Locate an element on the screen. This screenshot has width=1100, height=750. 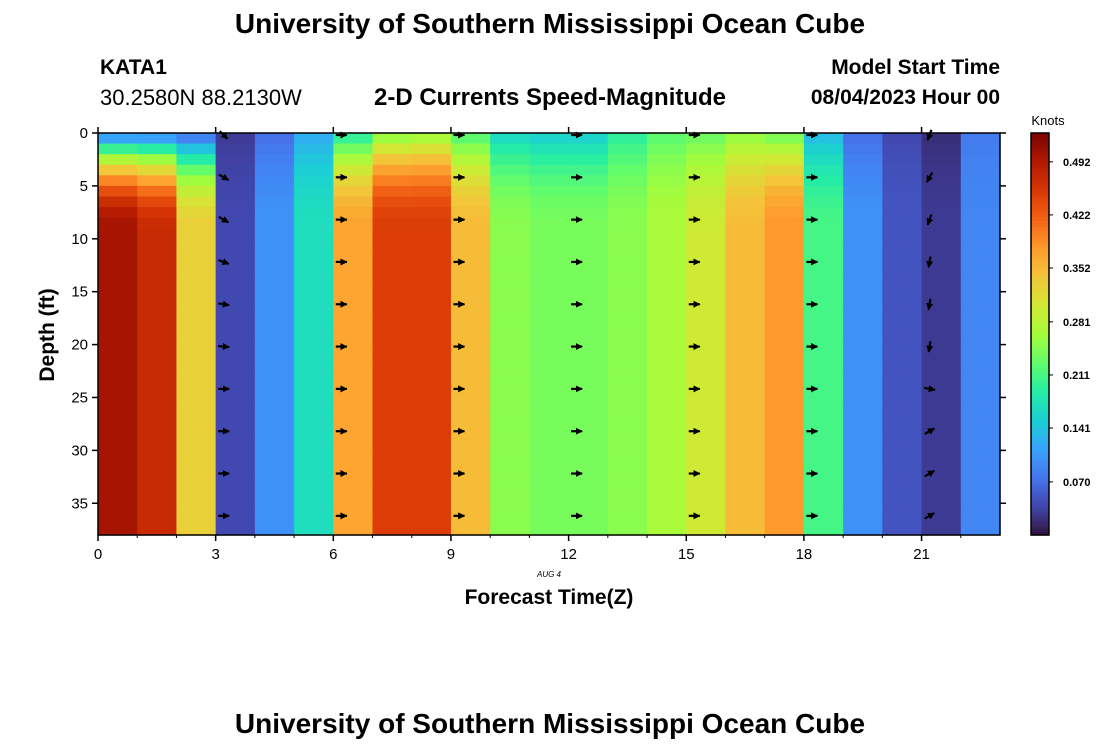
x-tick-label: 0 is located at coordinates (98, 554).